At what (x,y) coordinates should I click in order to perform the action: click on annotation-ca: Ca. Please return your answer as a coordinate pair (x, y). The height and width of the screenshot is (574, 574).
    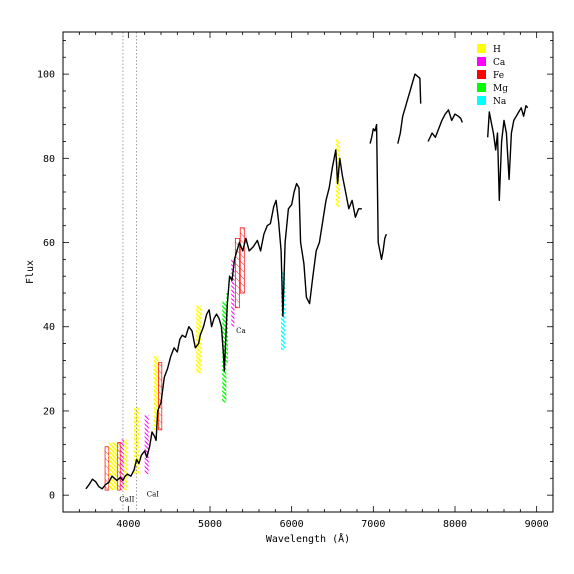
    Looking at the image, I should click on (241, 331).